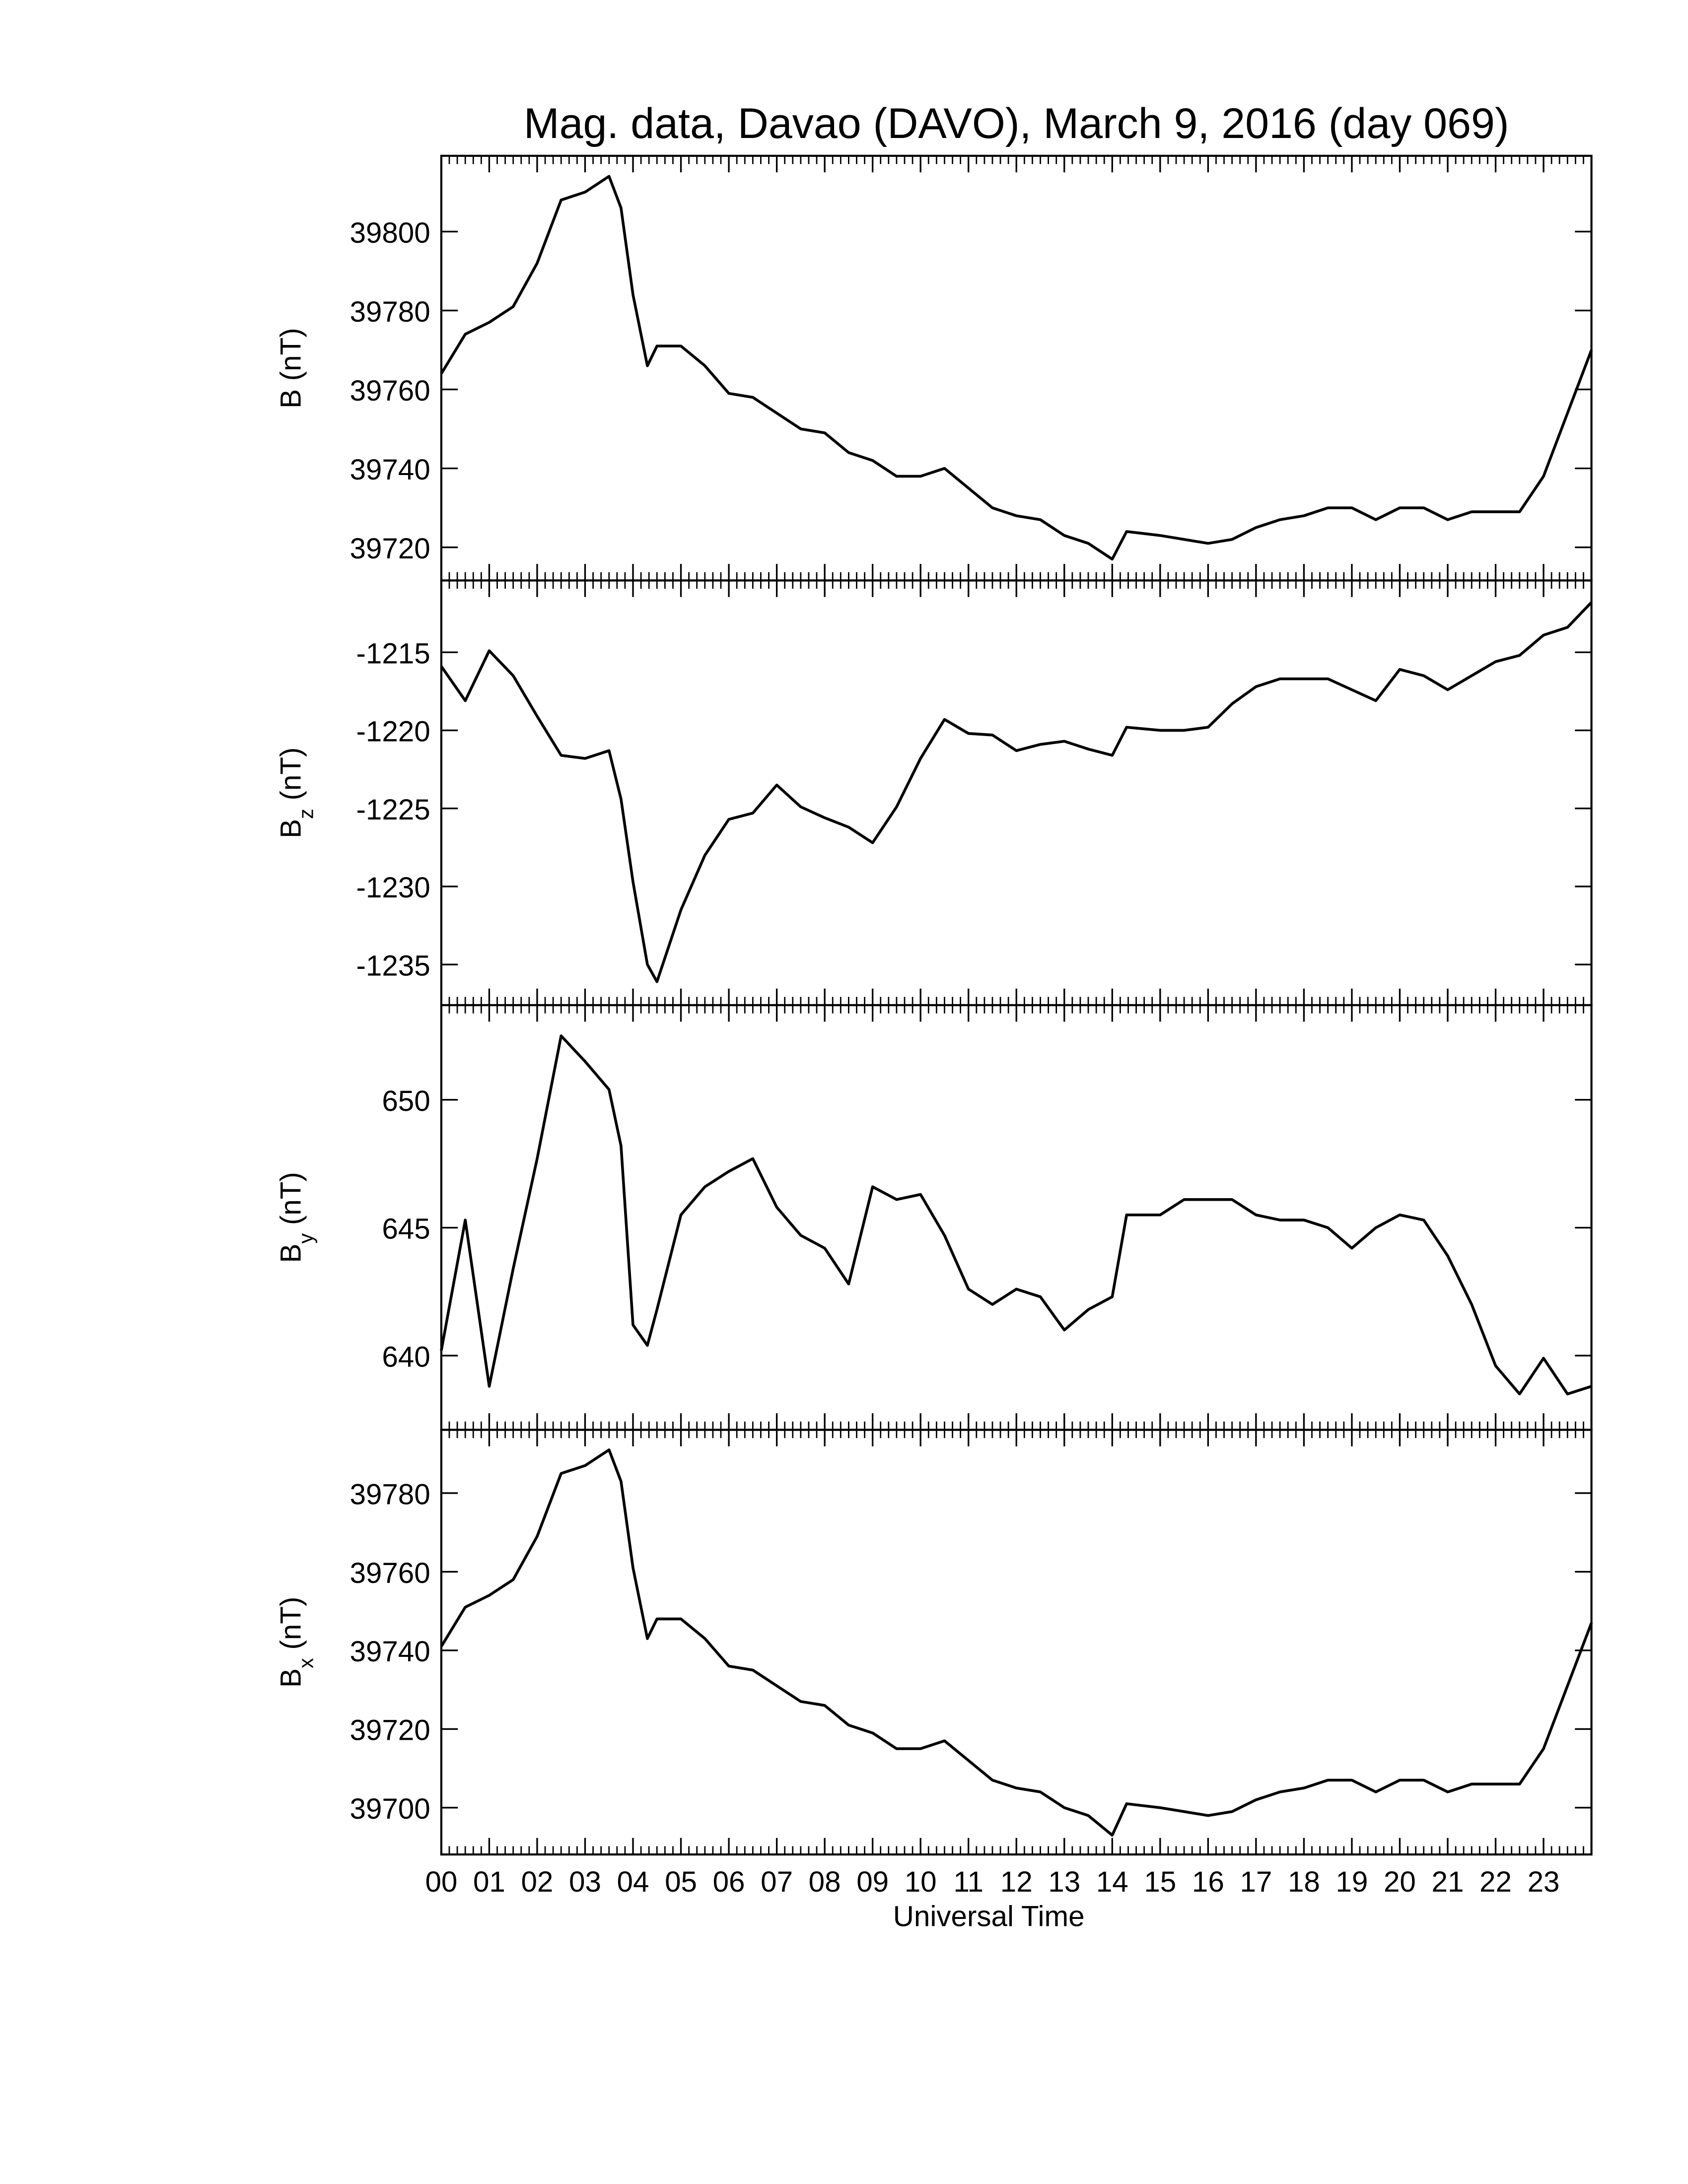  Describe the element at coordinates (306, 814) in the screenshot. I see `y-label-subscript: z` at that location.